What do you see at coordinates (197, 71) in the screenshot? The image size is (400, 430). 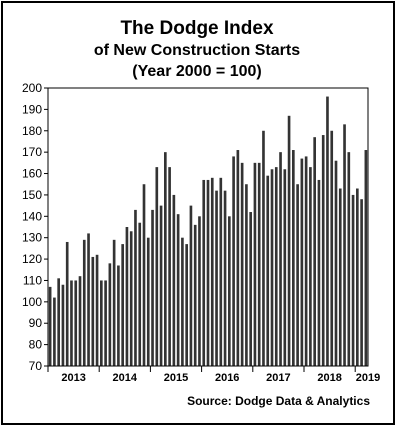 I see `chart-subtitle-base: (Year 2000 = 100)` at bounding box center [197, 71].